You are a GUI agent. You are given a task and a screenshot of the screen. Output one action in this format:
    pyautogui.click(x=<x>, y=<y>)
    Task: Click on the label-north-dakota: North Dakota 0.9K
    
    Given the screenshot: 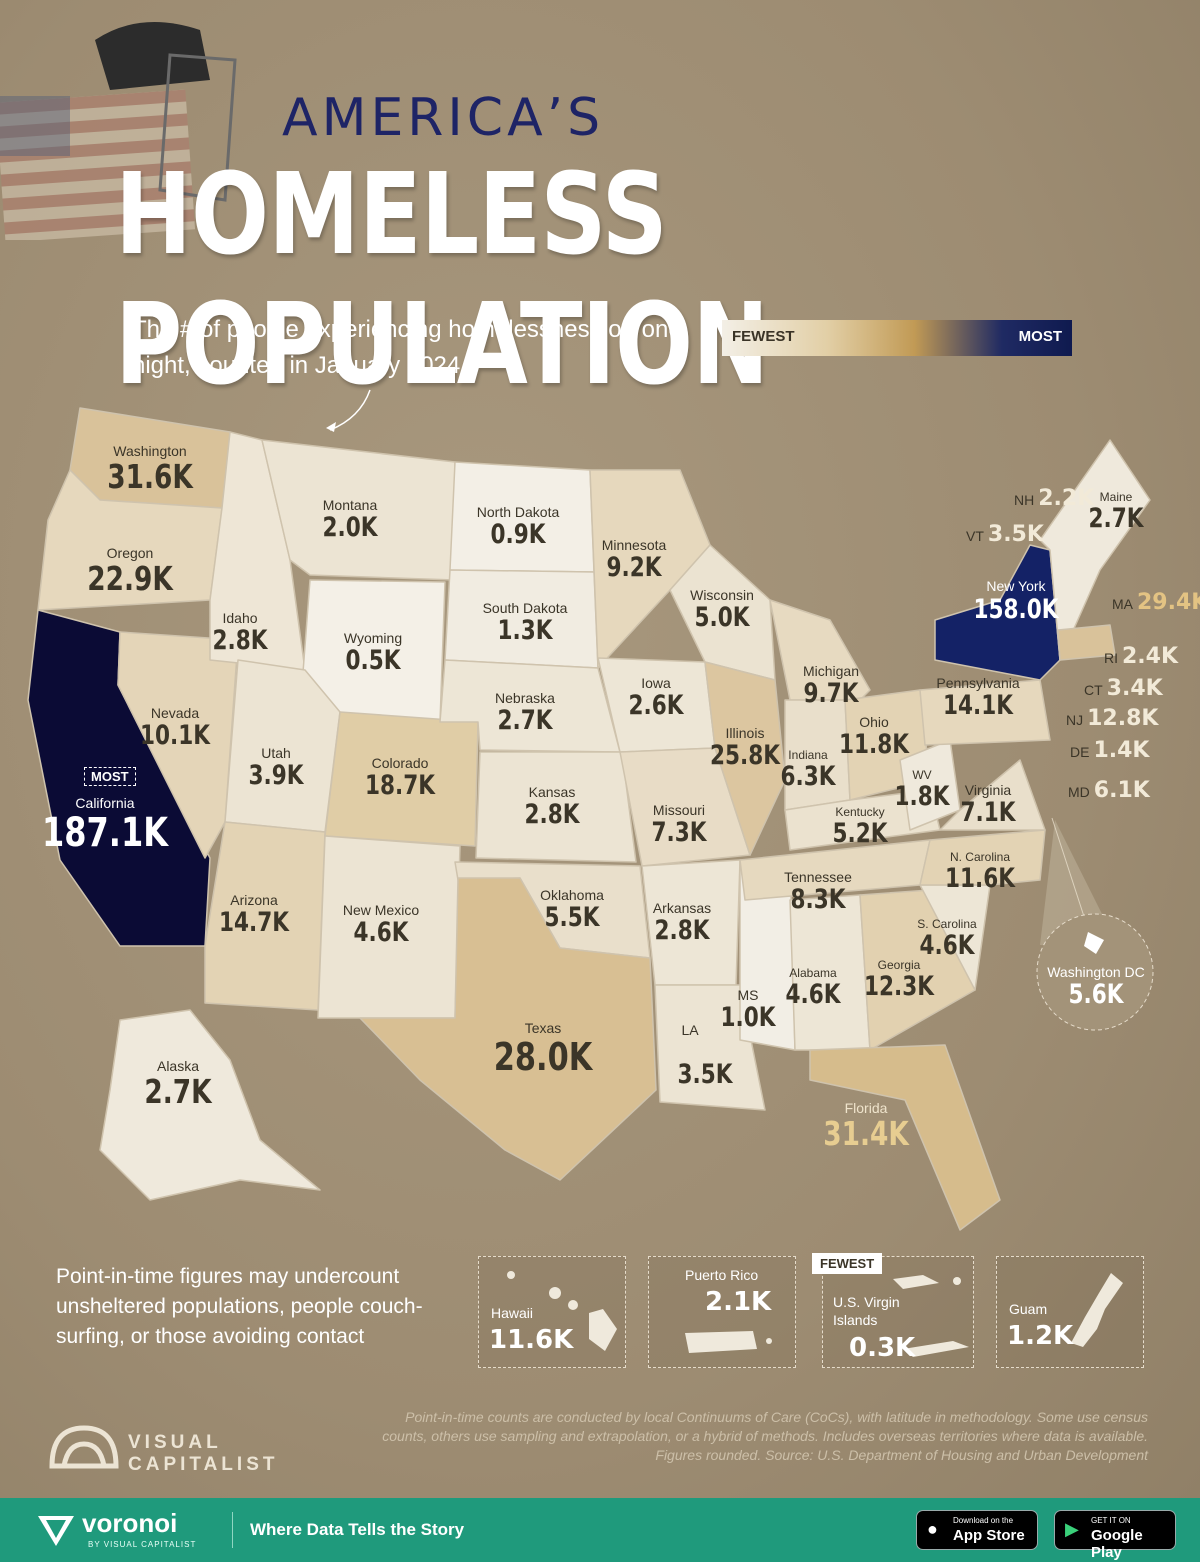 What is the action you would take?
    pyautogui.click(x=518, y=527)
    